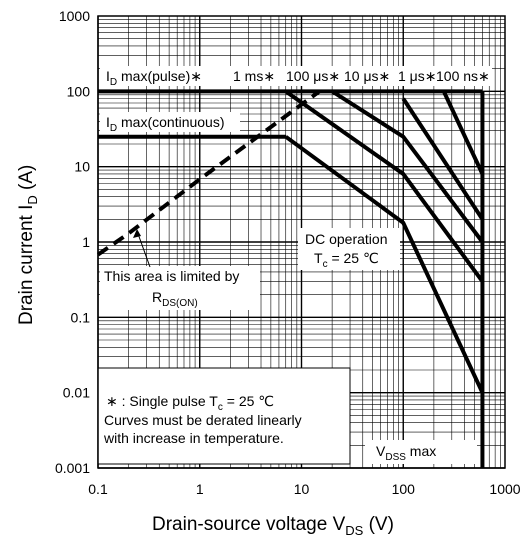 Image resolution: width=520 pixels, height=543 pixels. Describe the element at coordinates (86, 242) in the screenshot. I see `y-tick-label: 1` at that location.